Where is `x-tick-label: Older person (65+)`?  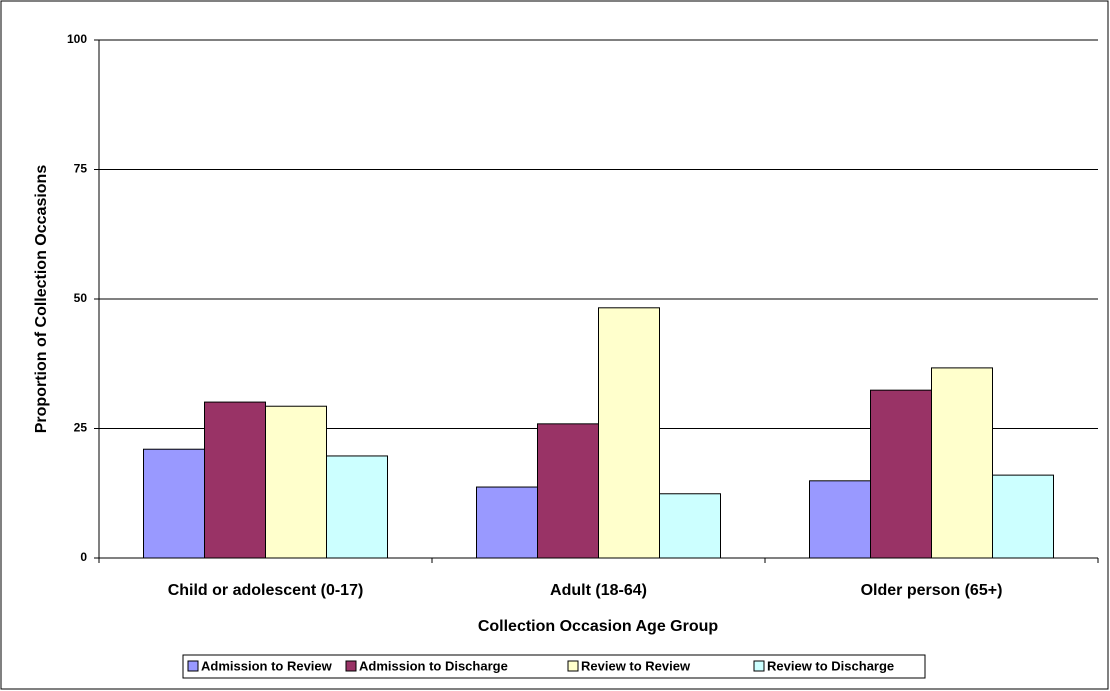 x-tick-label: Older person (65+) is located at coordinates (932, 590).